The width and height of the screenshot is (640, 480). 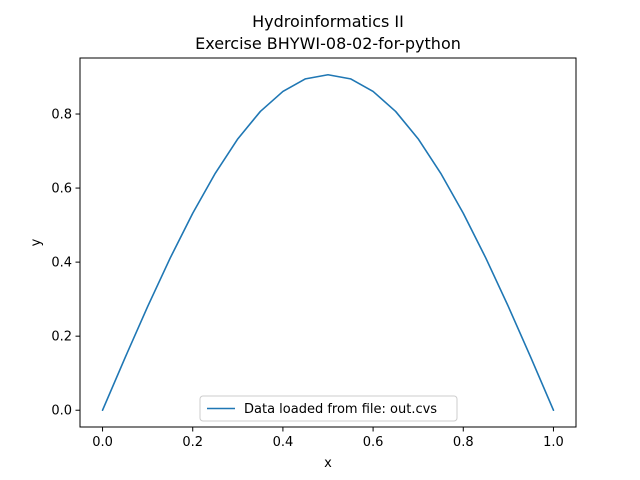 What do you see at coordinates (373, 442) in the screenshot?
I see `x-tick-label: 0.6` at bounding box center [373, 442].